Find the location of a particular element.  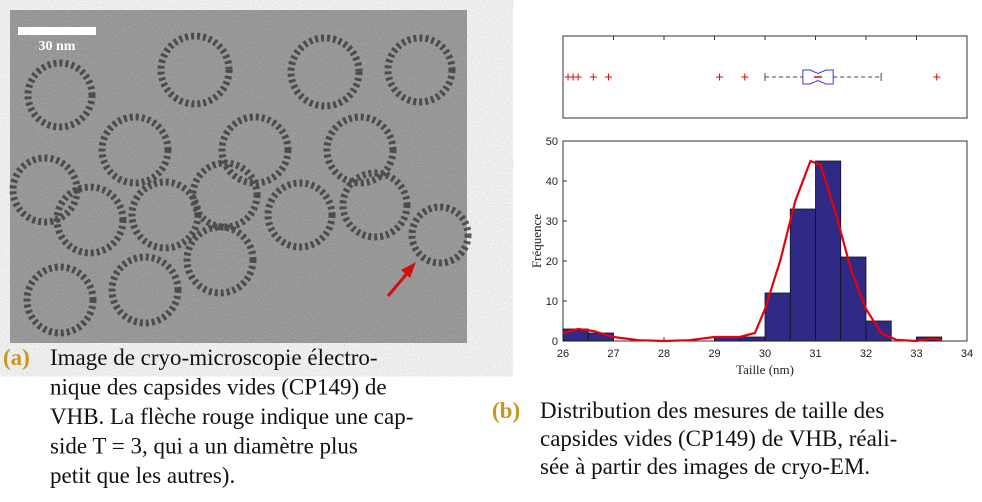

x-tick-label: 34 is located at coordinates (967, 354).